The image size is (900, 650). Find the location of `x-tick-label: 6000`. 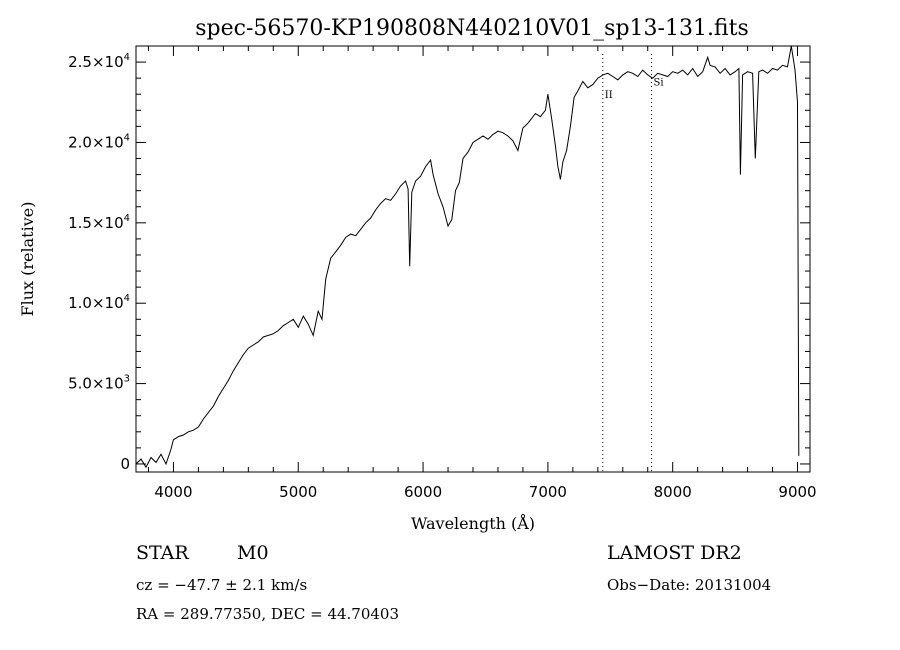

x-tick-label: 6000 is located at coordinates (423, 492).